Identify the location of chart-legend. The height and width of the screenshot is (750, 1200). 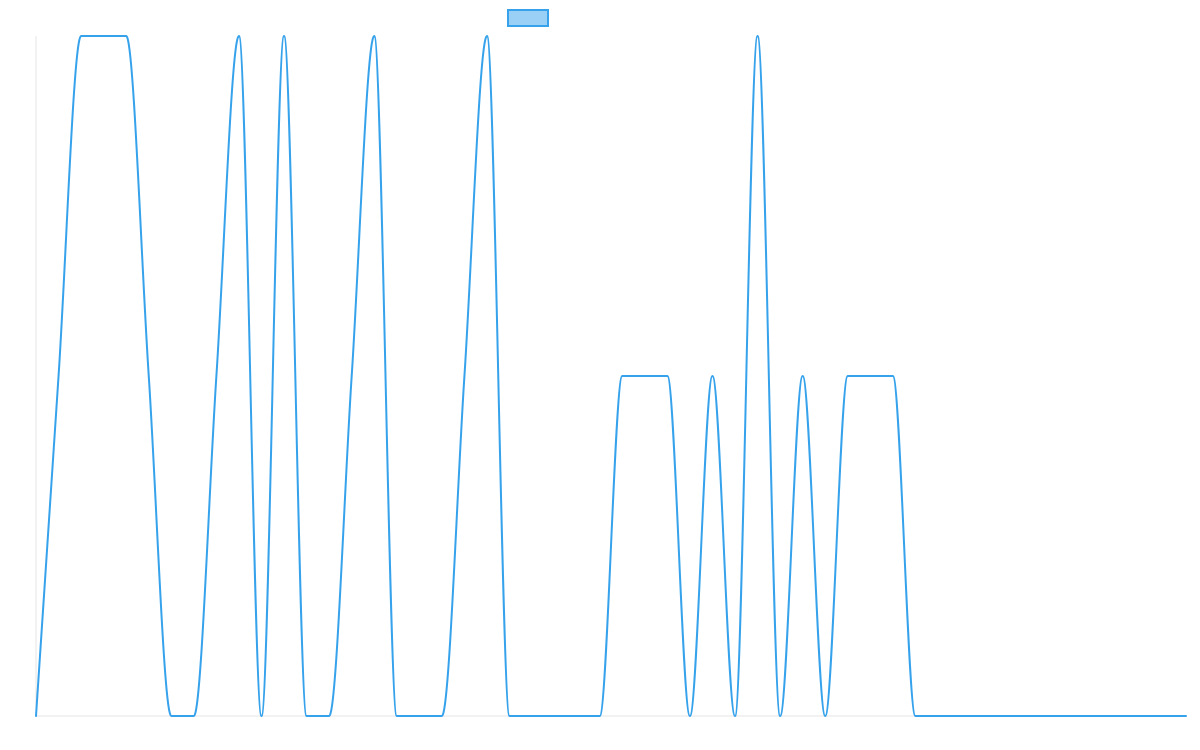
(528, 18).